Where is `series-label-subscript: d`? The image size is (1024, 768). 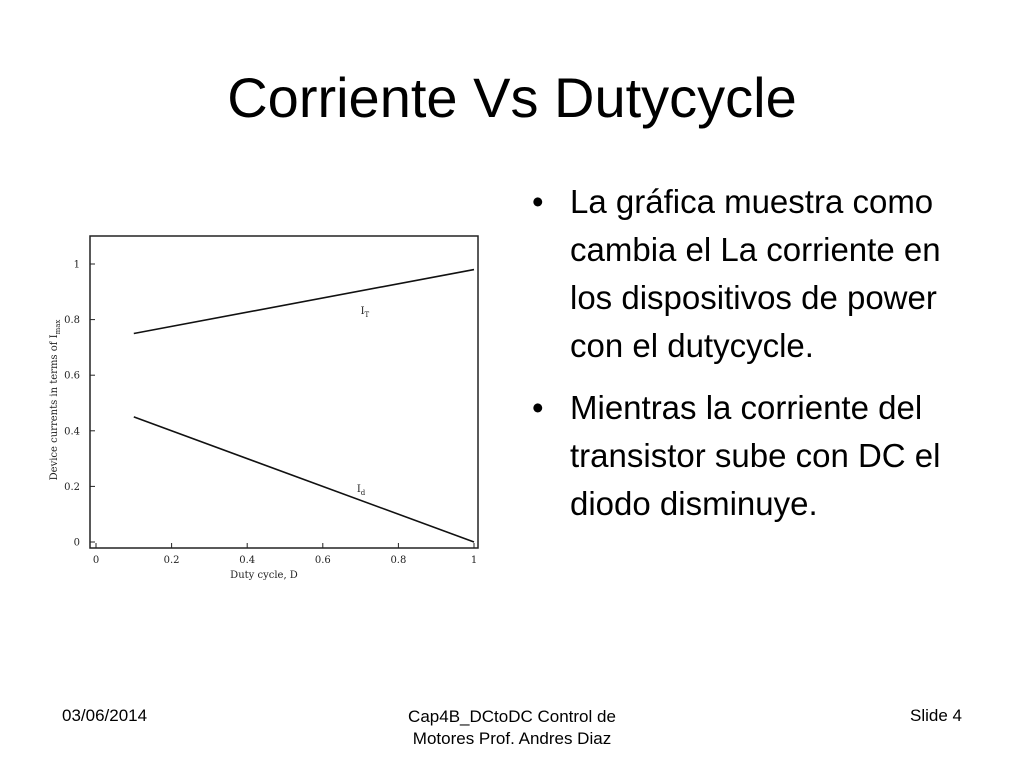 series-label-subscript: d is located at coordinates (363, 493).